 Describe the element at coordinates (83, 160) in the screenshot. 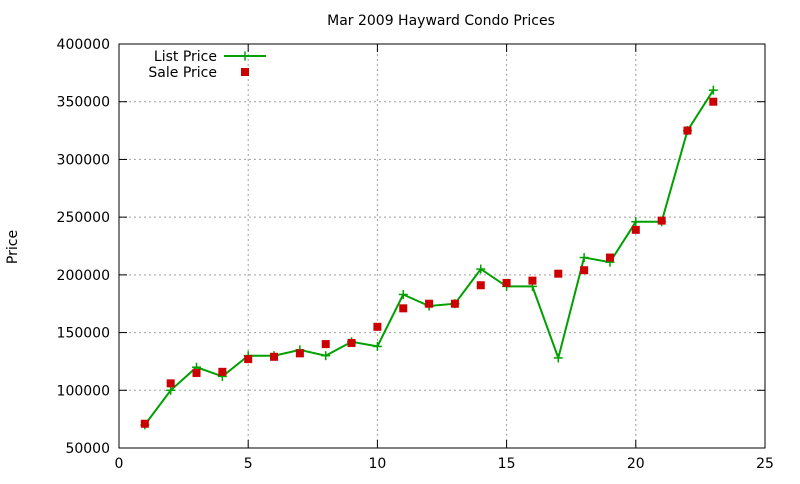

I see `y-tick-label: 300000` at that location.